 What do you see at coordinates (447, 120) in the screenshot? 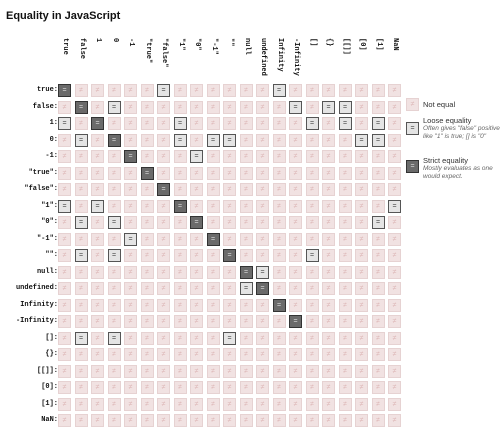
I see `legend-loose-label: Loose equality` at bounding box center [447, 120].